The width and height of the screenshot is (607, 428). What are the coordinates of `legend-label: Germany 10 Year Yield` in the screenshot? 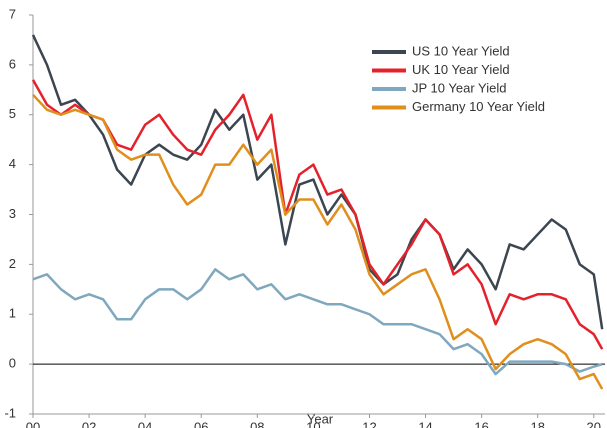 It's located at (478, 106).